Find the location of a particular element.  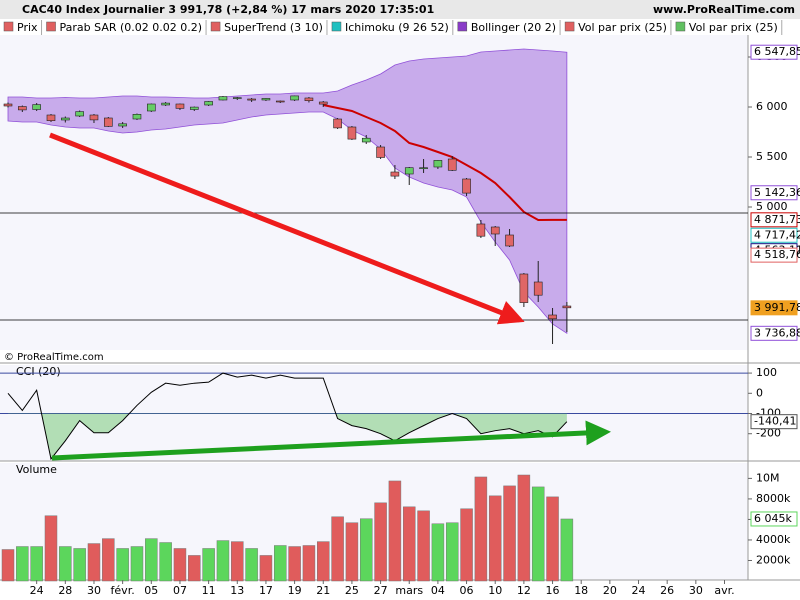

x-tick-label: 24 is located at coordinates (639, 590).